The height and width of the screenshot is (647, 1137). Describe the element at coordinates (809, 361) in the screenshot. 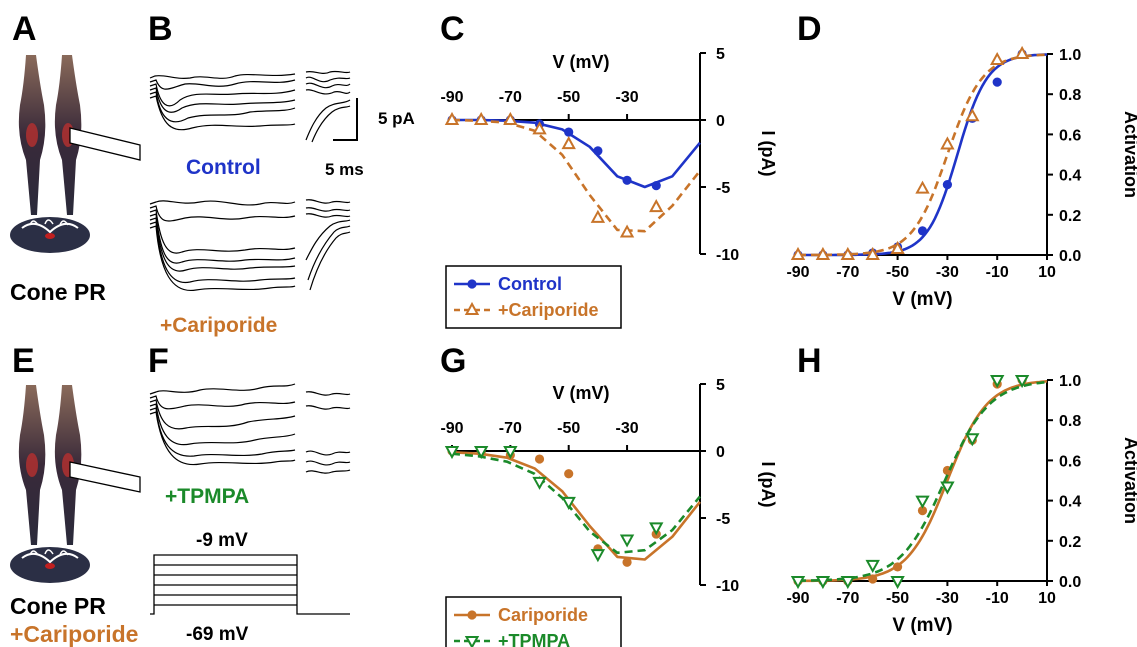

I see `panel-label-h: H` at that location.